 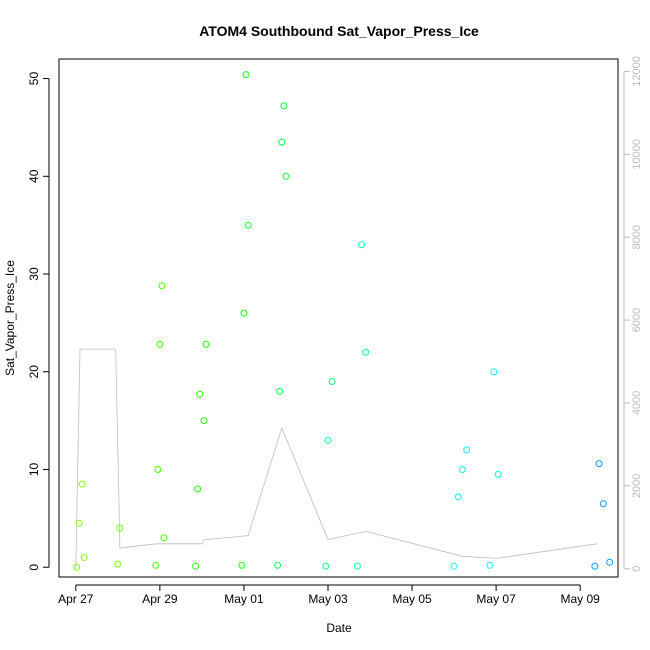 What do you see at coordinates (34, 79) in the screenshot?
I see `y-tick-label: 50` at bounding box center [34, 79].